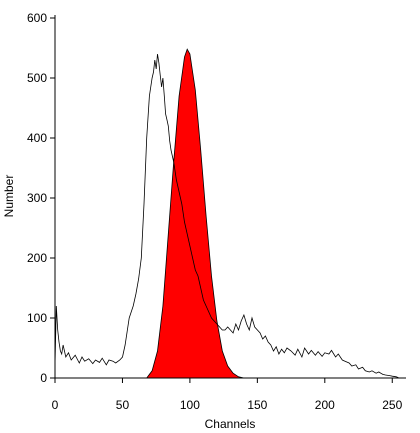 The width and height of the screenshot is (420, 433). I want to click on y-tick-label: 600, so click(37, 18).